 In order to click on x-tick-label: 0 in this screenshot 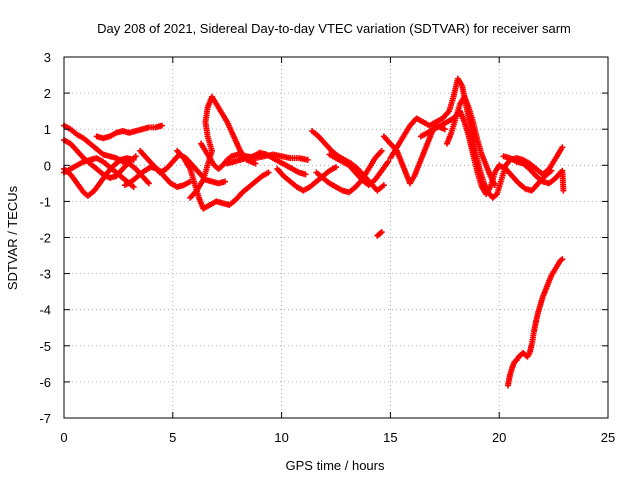, I will do `click(63, 437)`.